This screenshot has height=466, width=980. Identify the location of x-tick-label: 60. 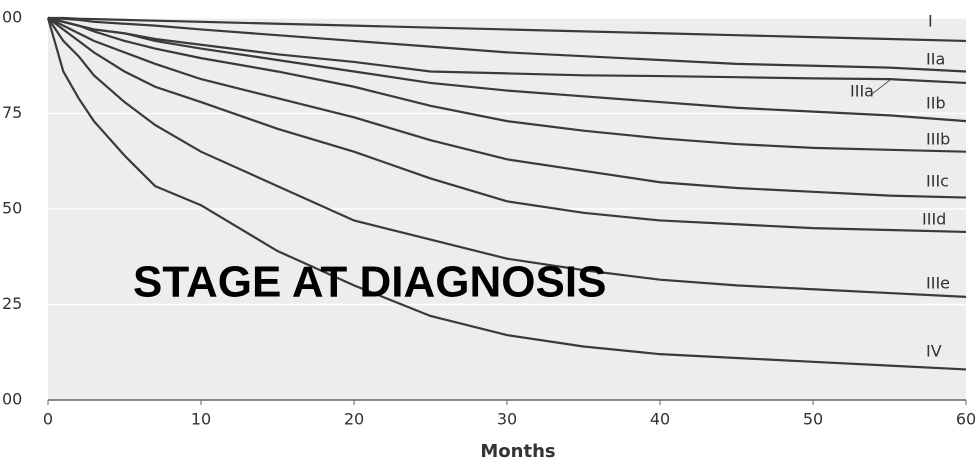
(966, 419).